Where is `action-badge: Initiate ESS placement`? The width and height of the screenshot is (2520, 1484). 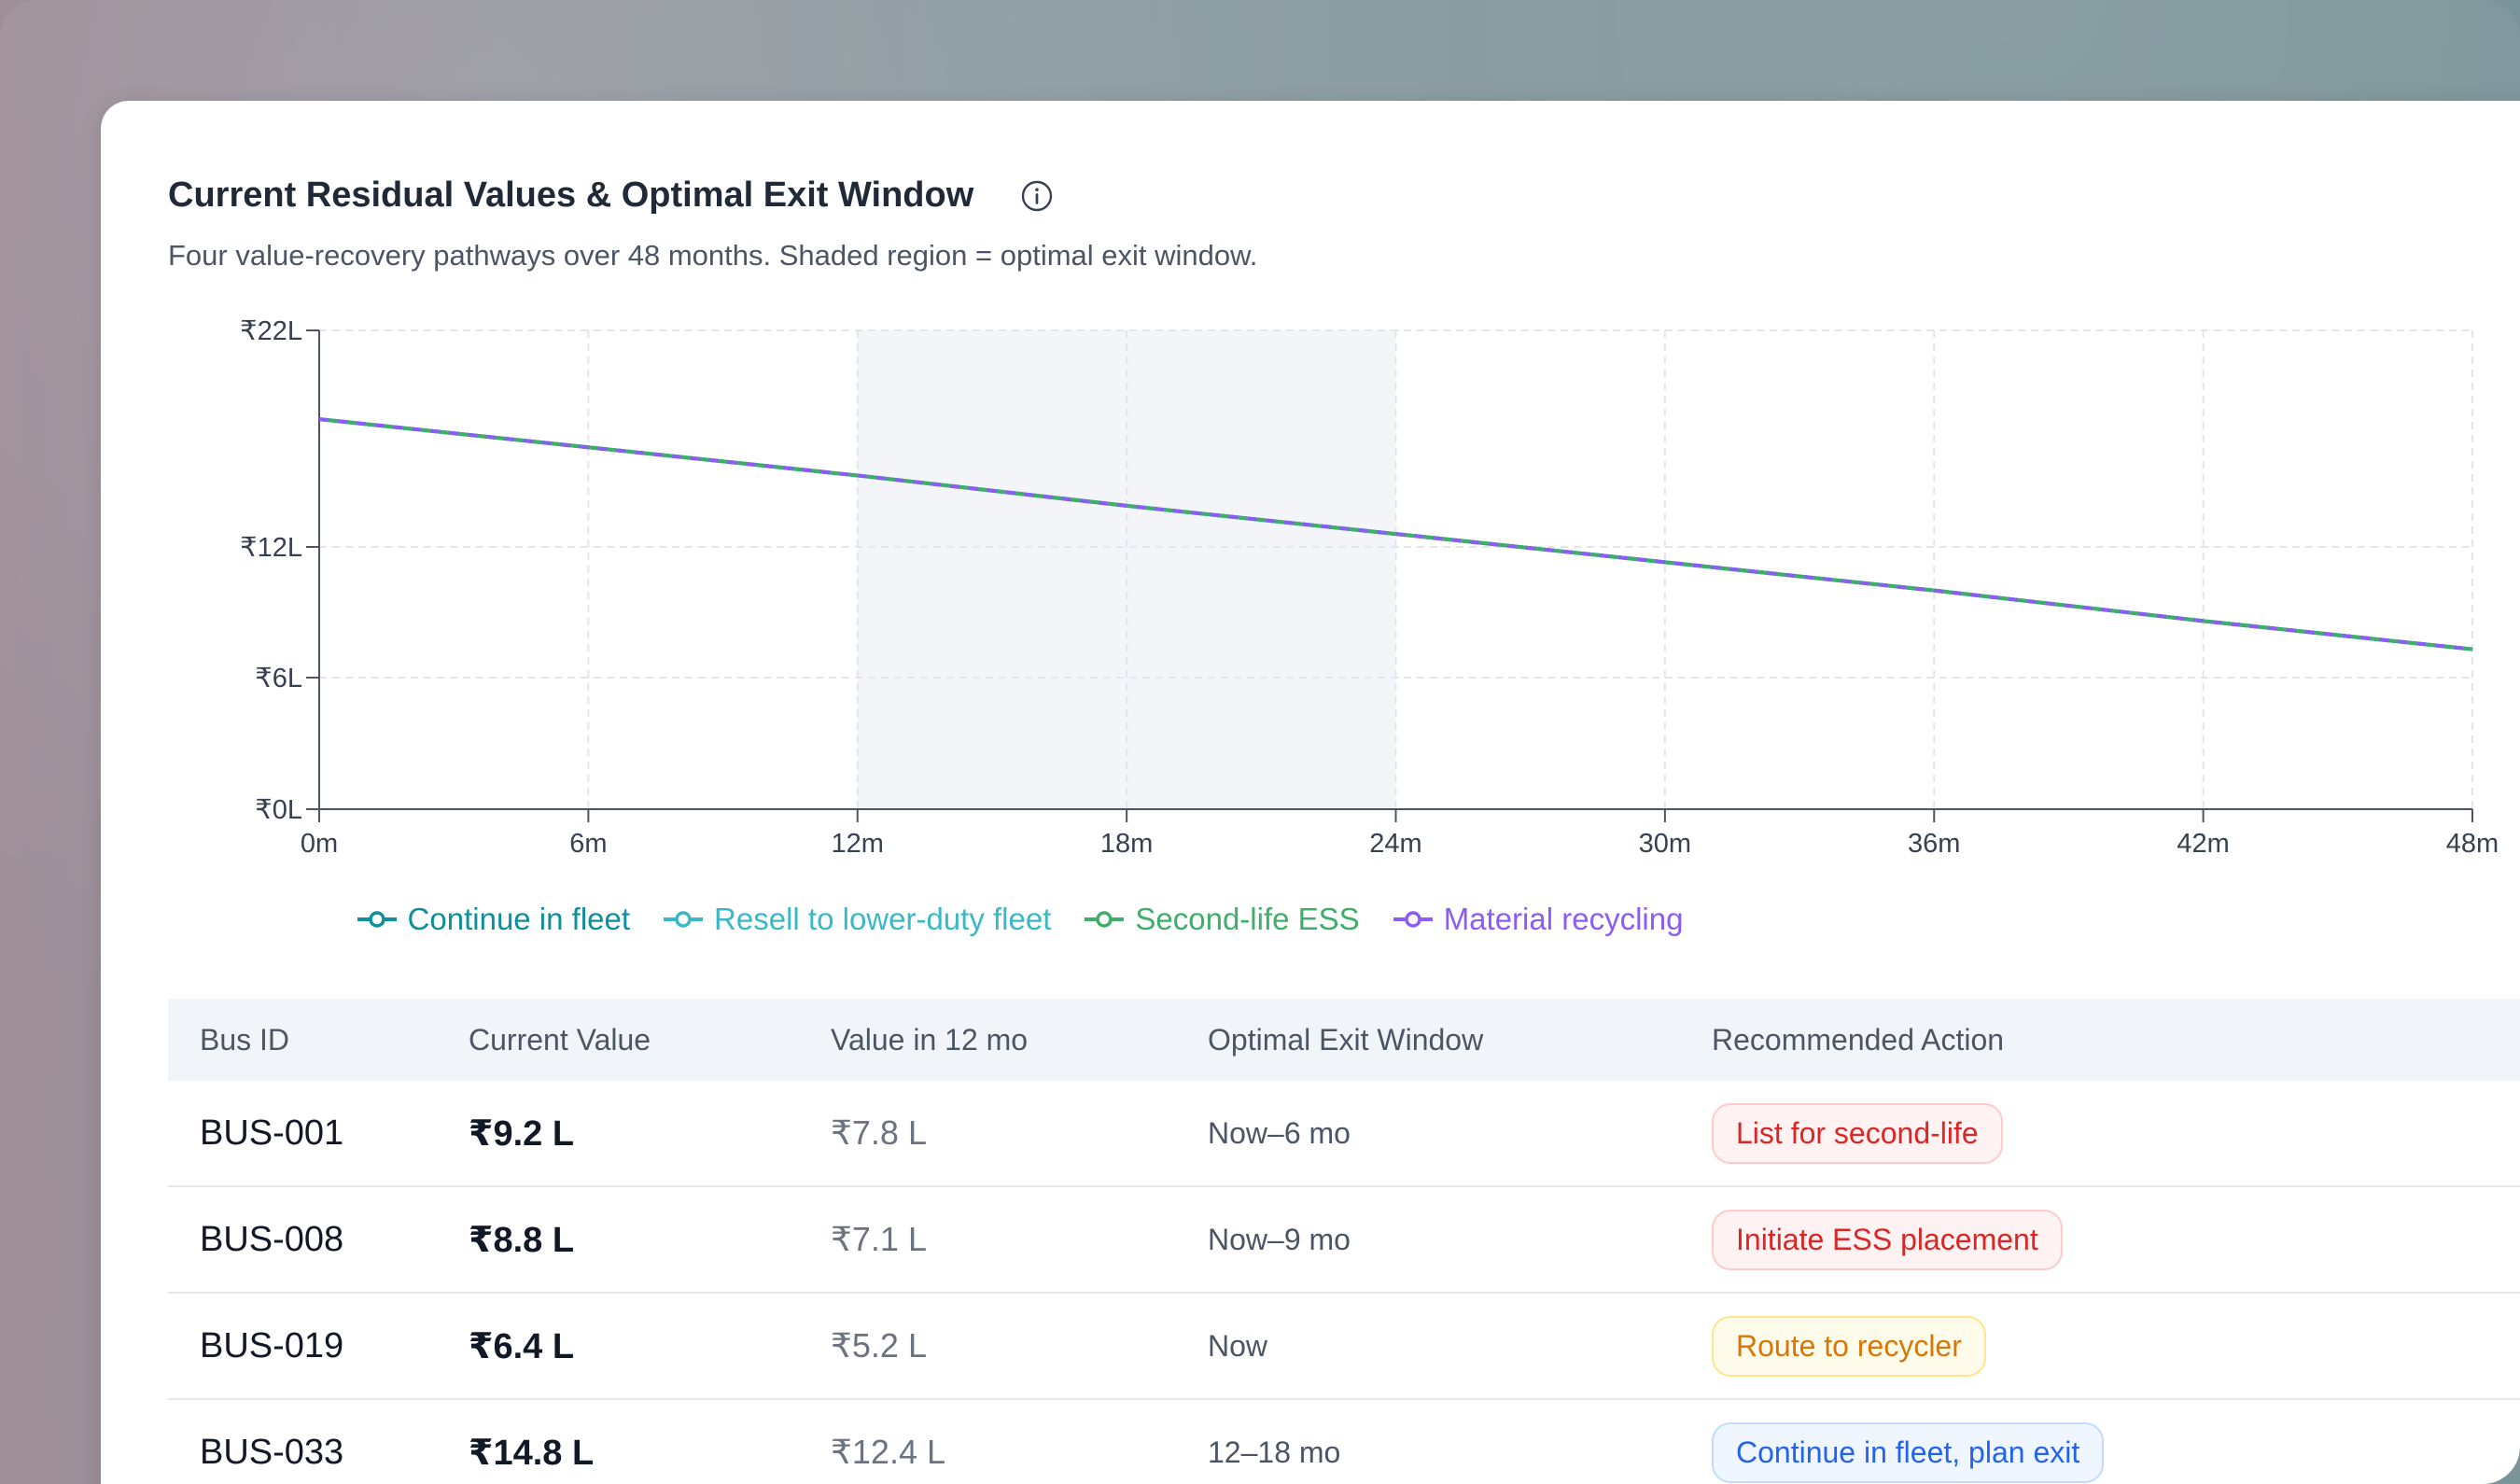 action-badge: Initiate ESS placement is located at coordinates (1887, 1239).